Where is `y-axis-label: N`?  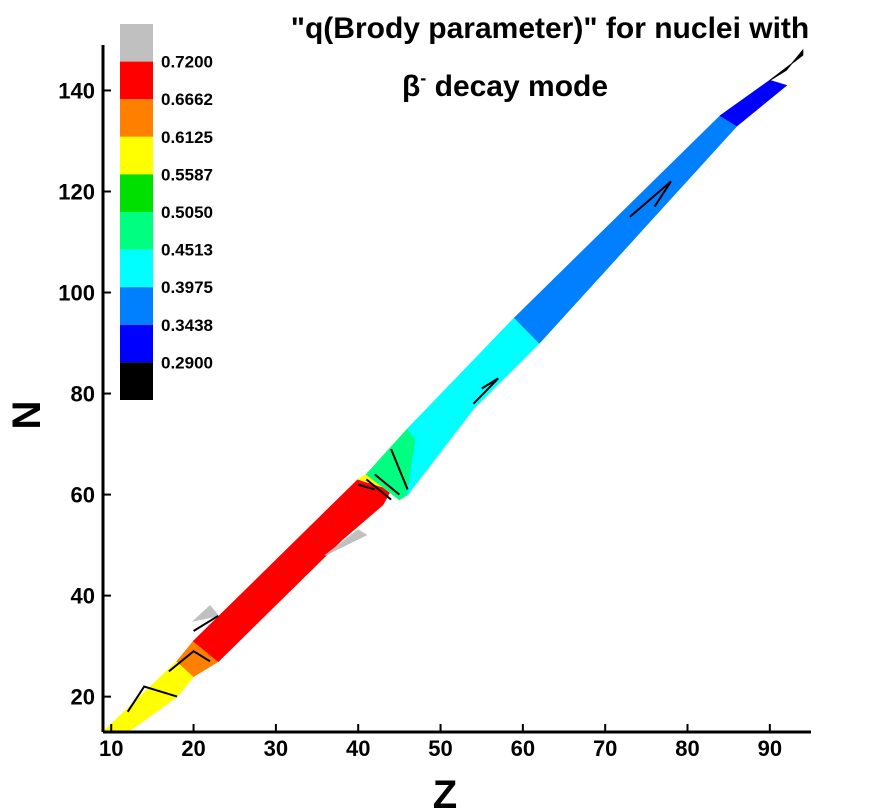
y-axis-label: N is located at coordinates (27, 415).